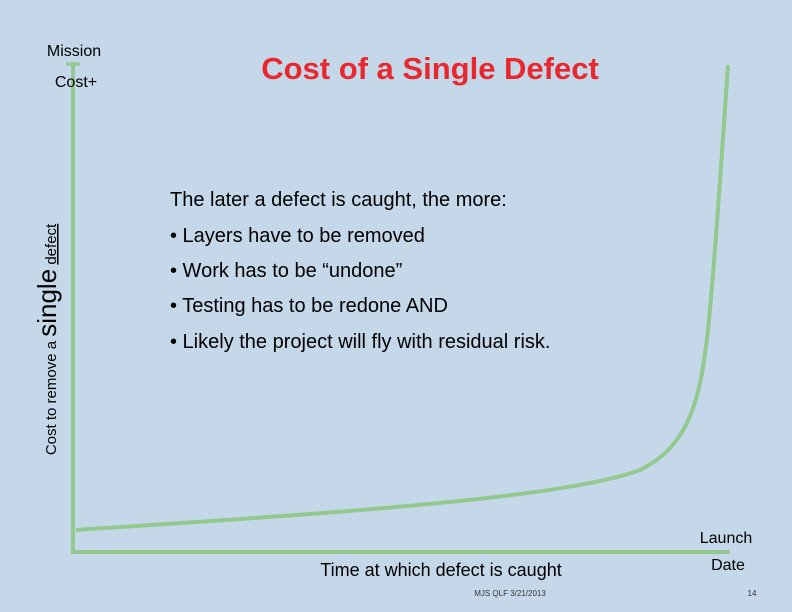 This screenshot has width=792, height=612. I want to click on y-label-part: defect, so click(51, 244).